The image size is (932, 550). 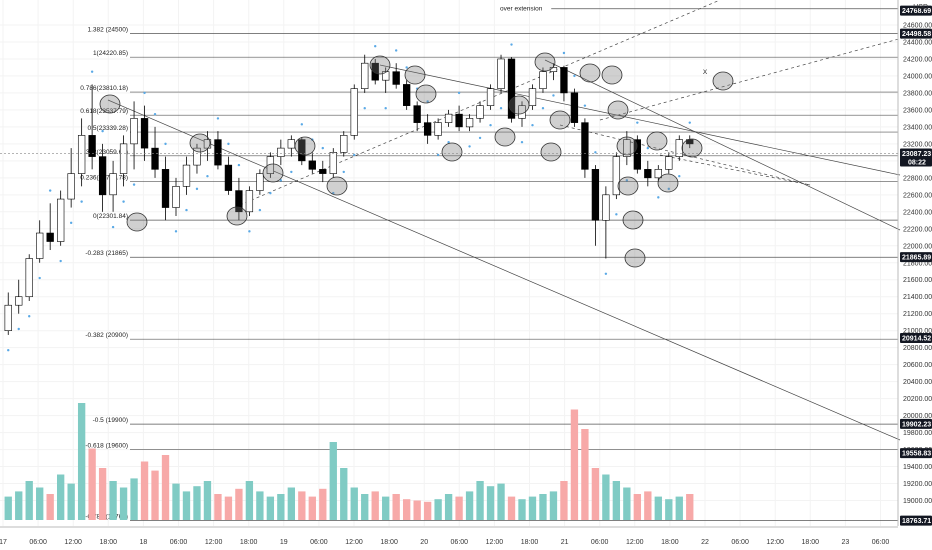 What do you see at coordinates (917, 25) in the screenshot?
I see `price-tick-label: 24600.00` at bounding box center [917, 25].